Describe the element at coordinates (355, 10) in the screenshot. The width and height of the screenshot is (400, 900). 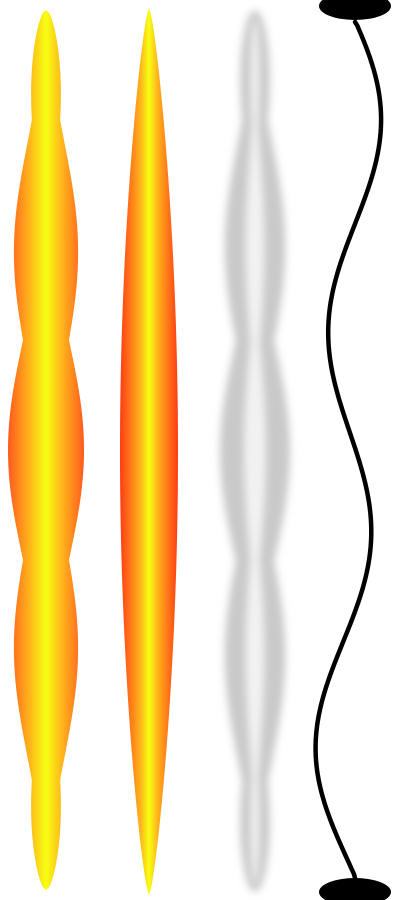
I see `top-anchor` at that location.